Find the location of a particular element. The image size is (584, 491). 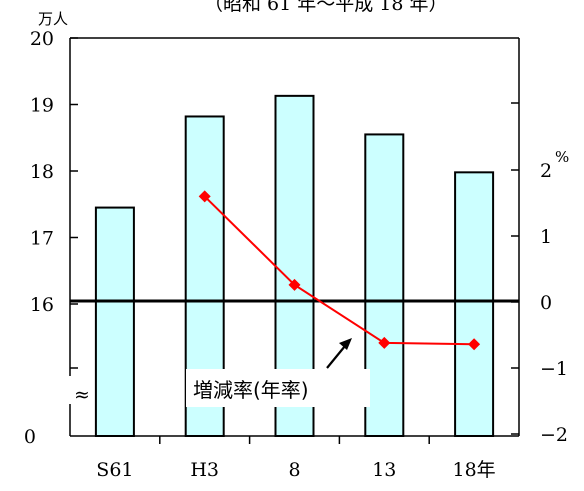

annotation-arrowhead is located at coordinates (345, 344).